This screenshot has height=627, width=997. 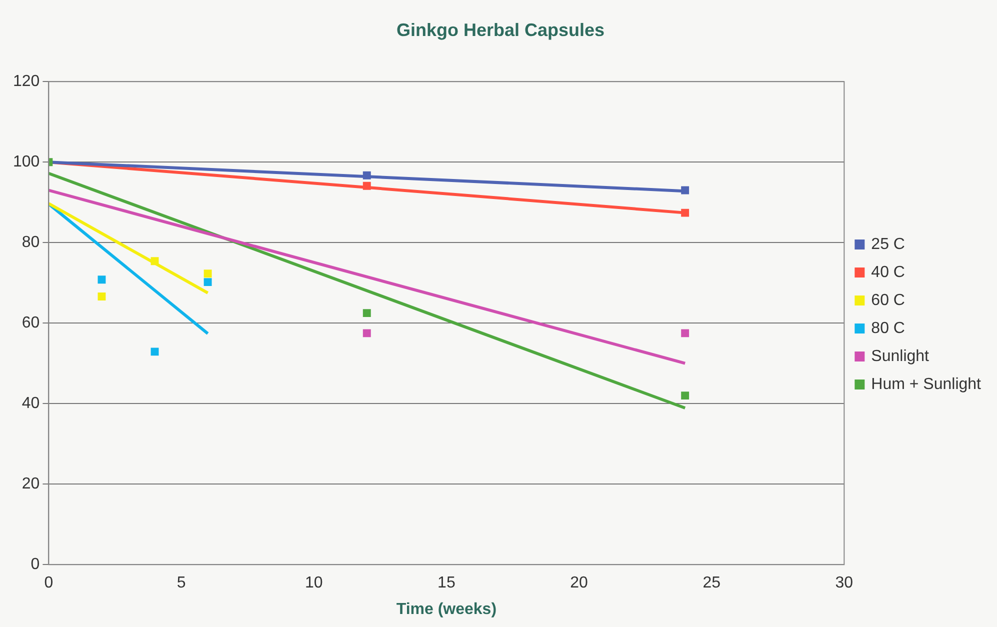 What do you see at coordinates (49, 583) in the screenshot?
I see `x-tick-label: 0` at bounding box center [49, 583].